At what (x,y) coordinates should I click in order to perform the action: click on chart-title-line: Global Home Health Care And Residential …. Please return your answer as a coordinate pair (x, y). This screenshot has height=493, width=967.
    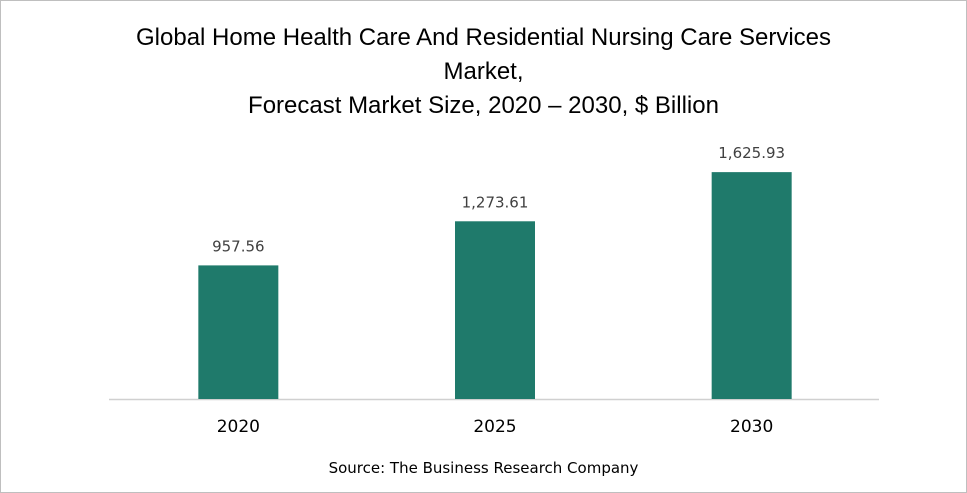
    Looking at the image, I should click on (483, 37).